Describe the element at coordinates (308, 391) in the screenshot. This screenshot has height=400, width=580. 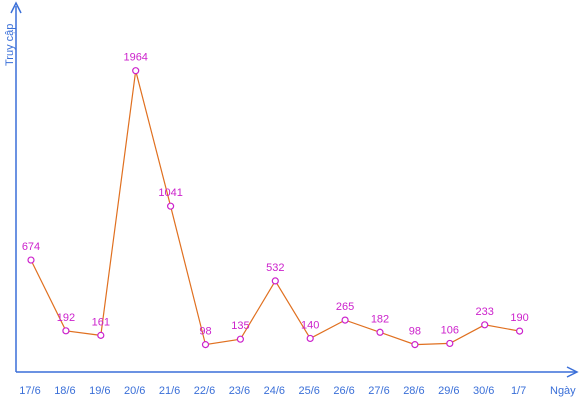
I see `x-tick-label: 25/6` at that location.